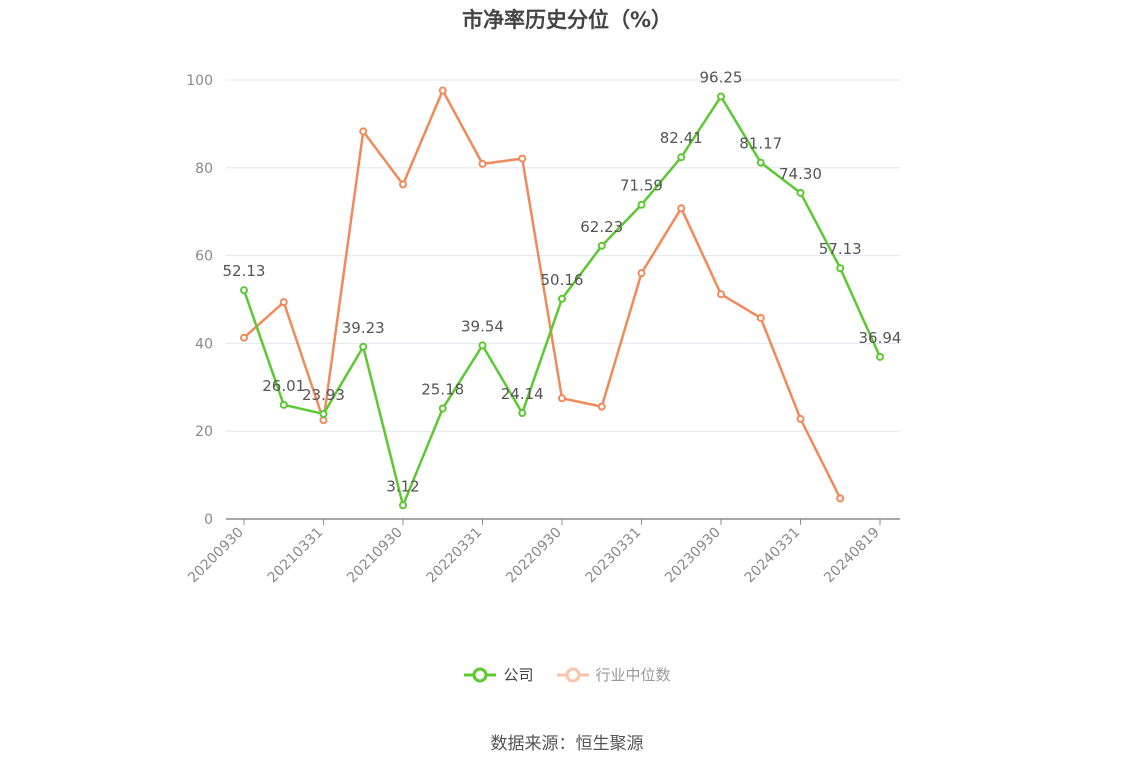  I want to click on y-tick-label: 80, so click(204, 169).